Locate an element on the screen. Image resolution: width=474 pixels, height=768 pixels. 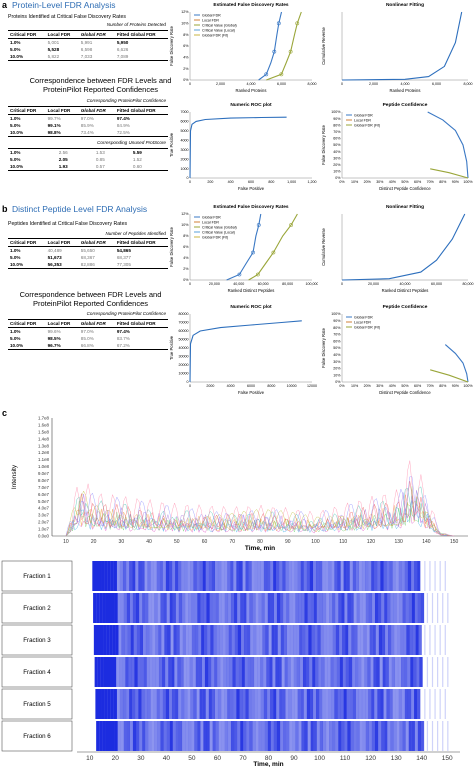
x-axis-label: Ranked Distinct Peptides is located at coordinates (251, 290).